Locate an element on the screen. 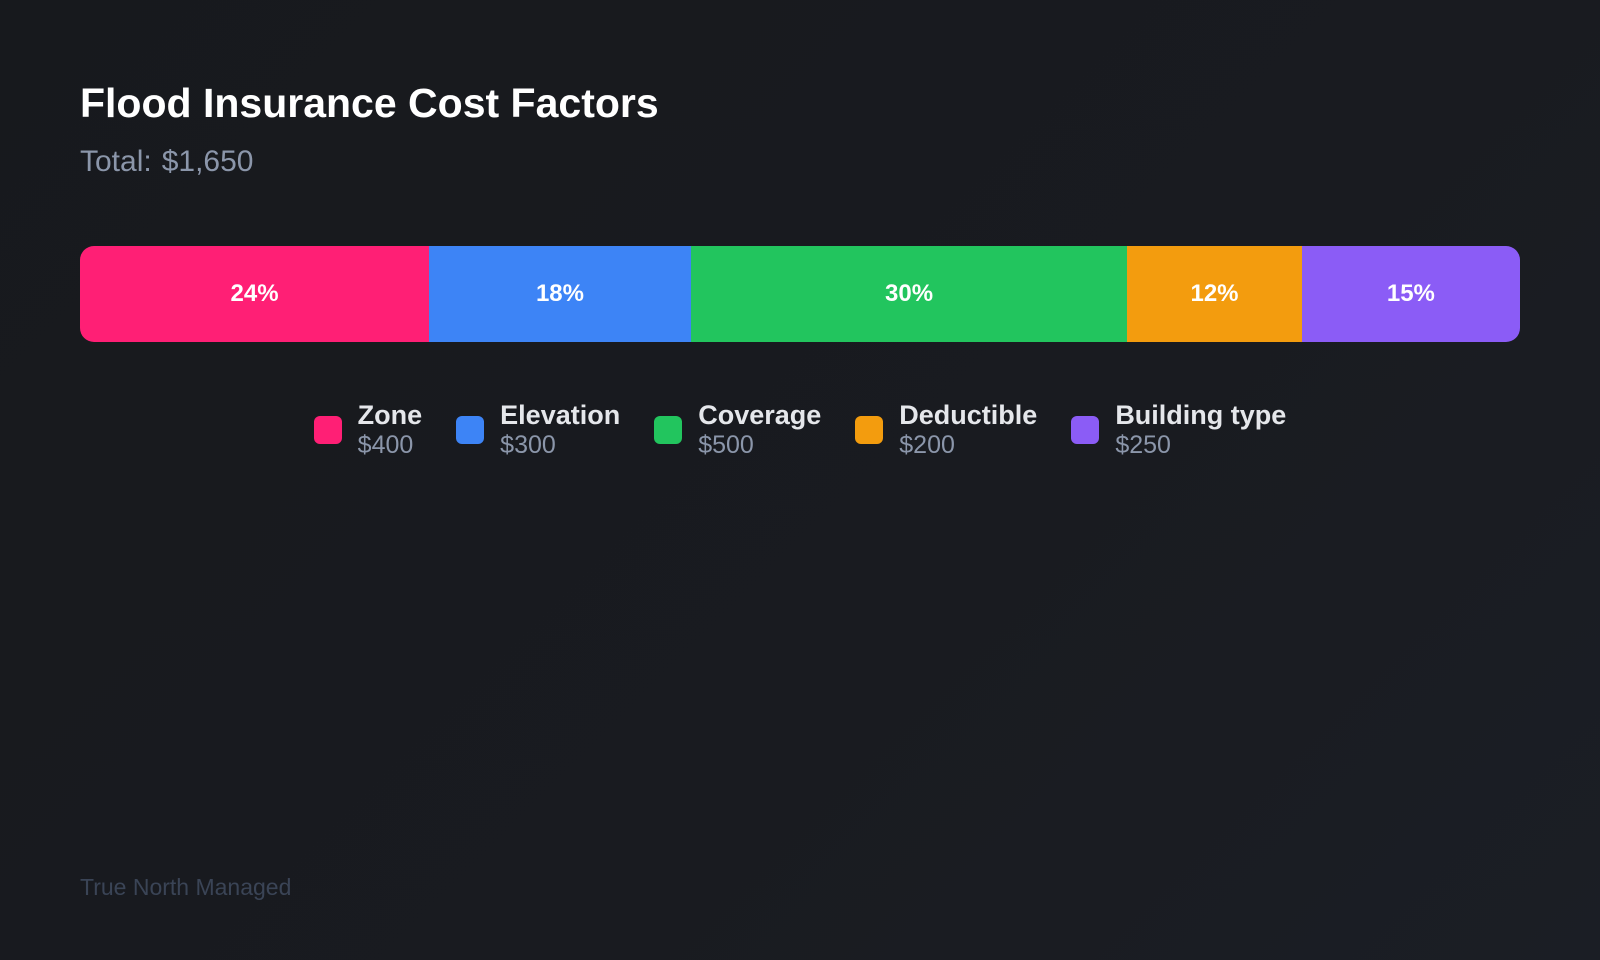 The image size is (1600, 960). segment-percent-label: 12% is located at coordinates (1214, 293).